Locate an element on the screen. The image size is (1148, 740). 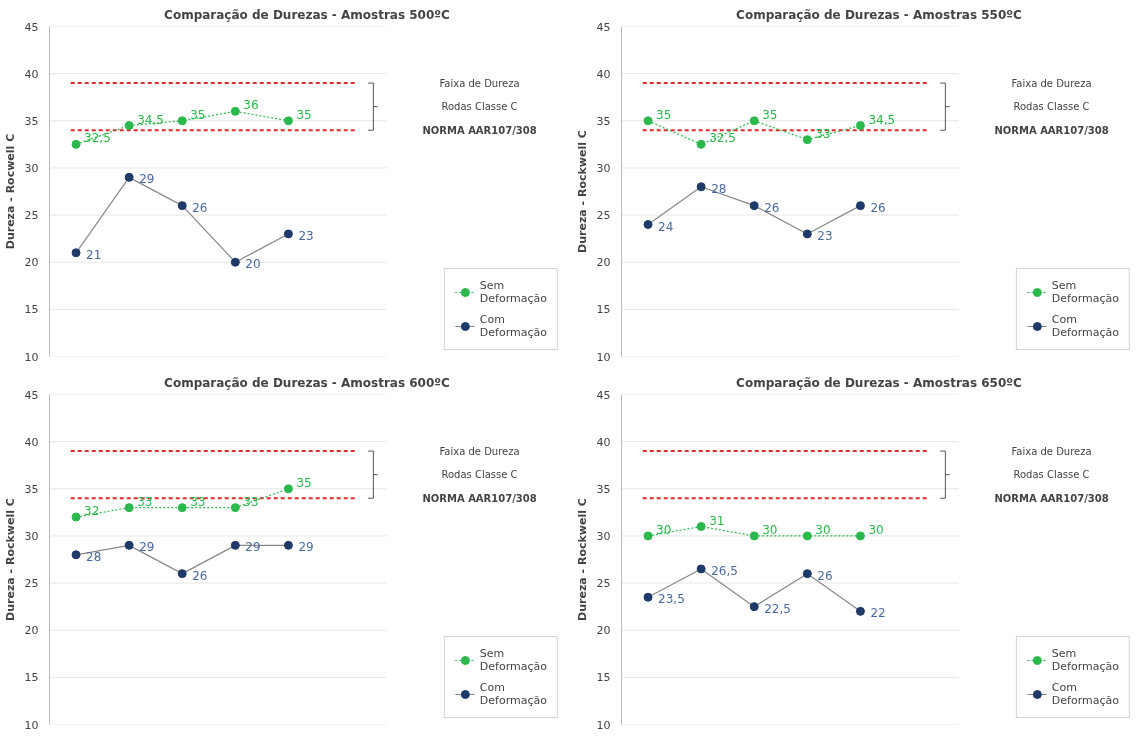
data-label: 26,5 is located at coordinates (724, 570).